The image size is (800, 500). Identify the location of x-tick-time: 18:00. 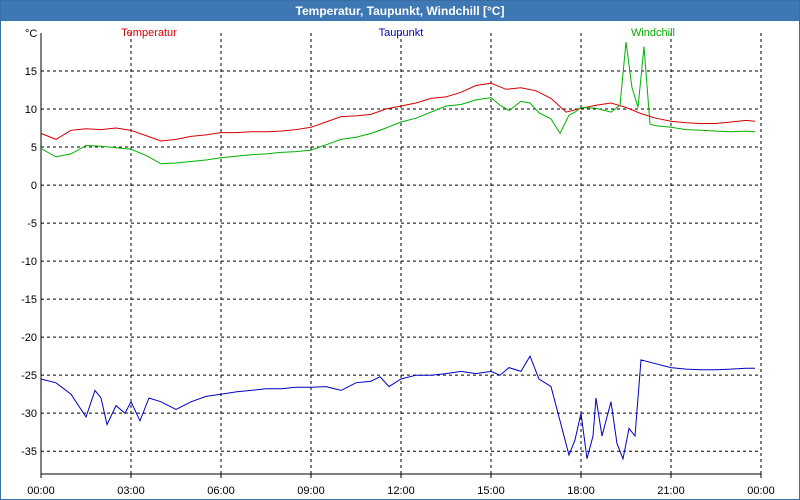
(581, 491).